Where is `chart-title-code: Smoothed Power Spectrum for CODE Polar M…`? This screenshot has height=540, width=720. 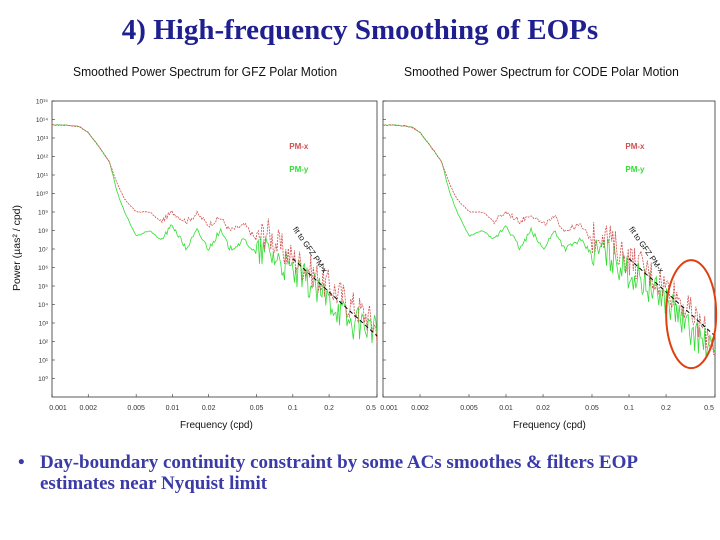 chart-title-code: Smoothed Power Spectrum for CODE Polar M… is located at coordinates (541, 71).